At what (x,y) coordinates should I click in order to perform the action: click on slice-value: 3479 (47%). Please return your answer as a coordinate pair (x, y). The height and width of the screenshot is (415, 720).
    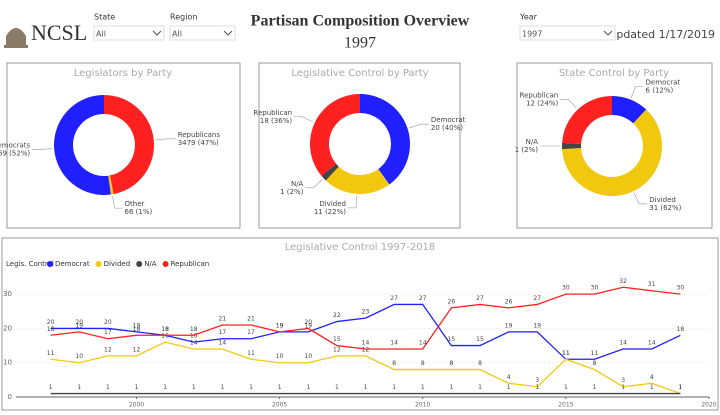
    Looking at the image, I should click on (198, 143).